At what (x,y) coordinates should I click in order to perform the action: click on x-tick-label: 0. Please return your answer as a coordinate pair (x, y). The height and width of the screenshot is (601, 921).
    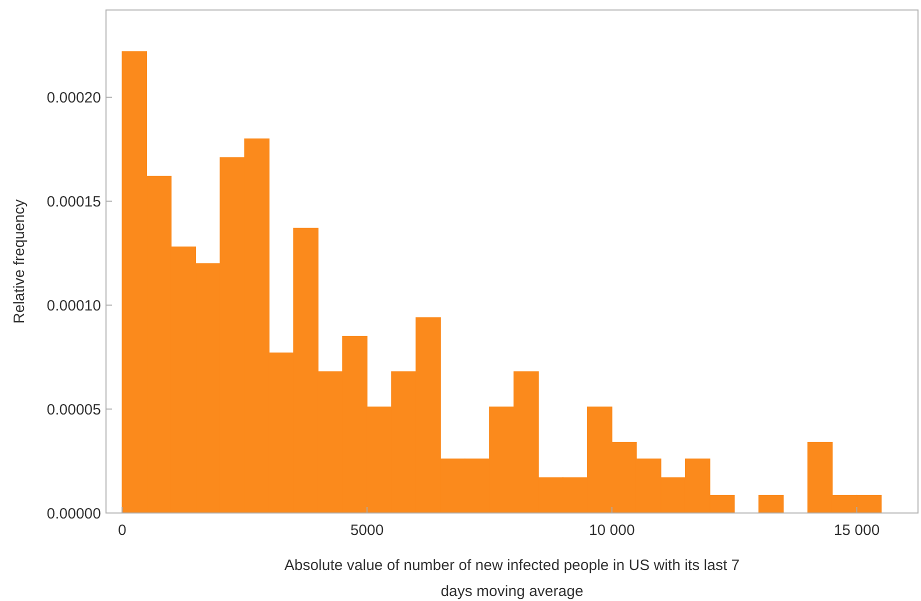
    Looking at the image, I should click on (122, 530).